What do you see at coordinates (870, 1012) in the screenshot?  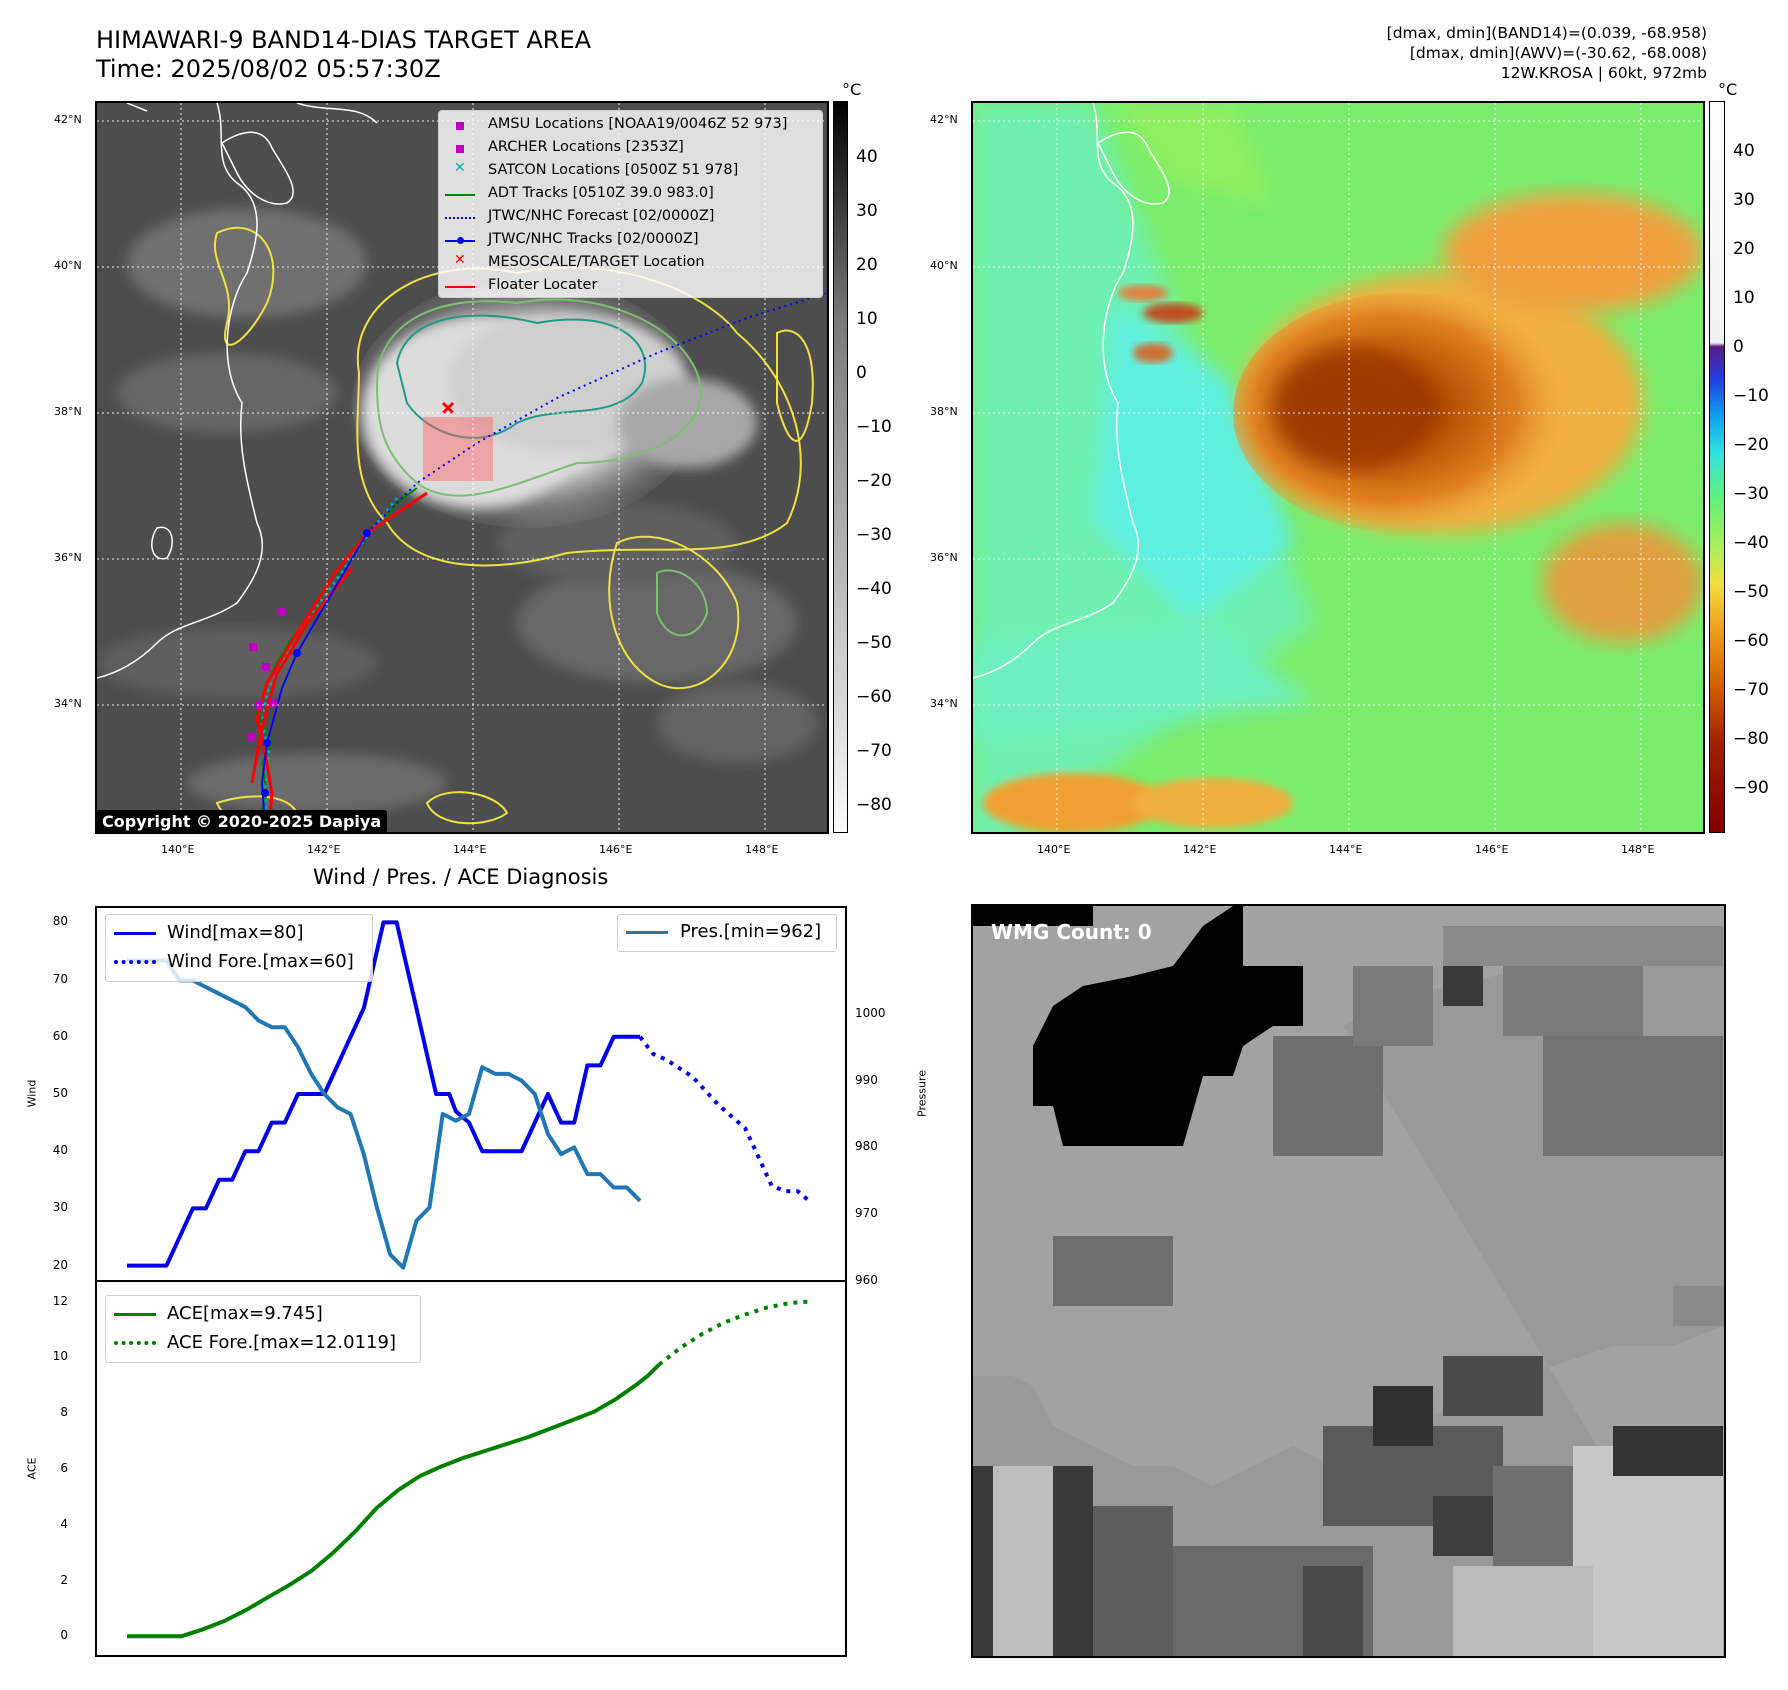 I see `pressure-tick-label: 1000` at bounding box center [870, 1012].